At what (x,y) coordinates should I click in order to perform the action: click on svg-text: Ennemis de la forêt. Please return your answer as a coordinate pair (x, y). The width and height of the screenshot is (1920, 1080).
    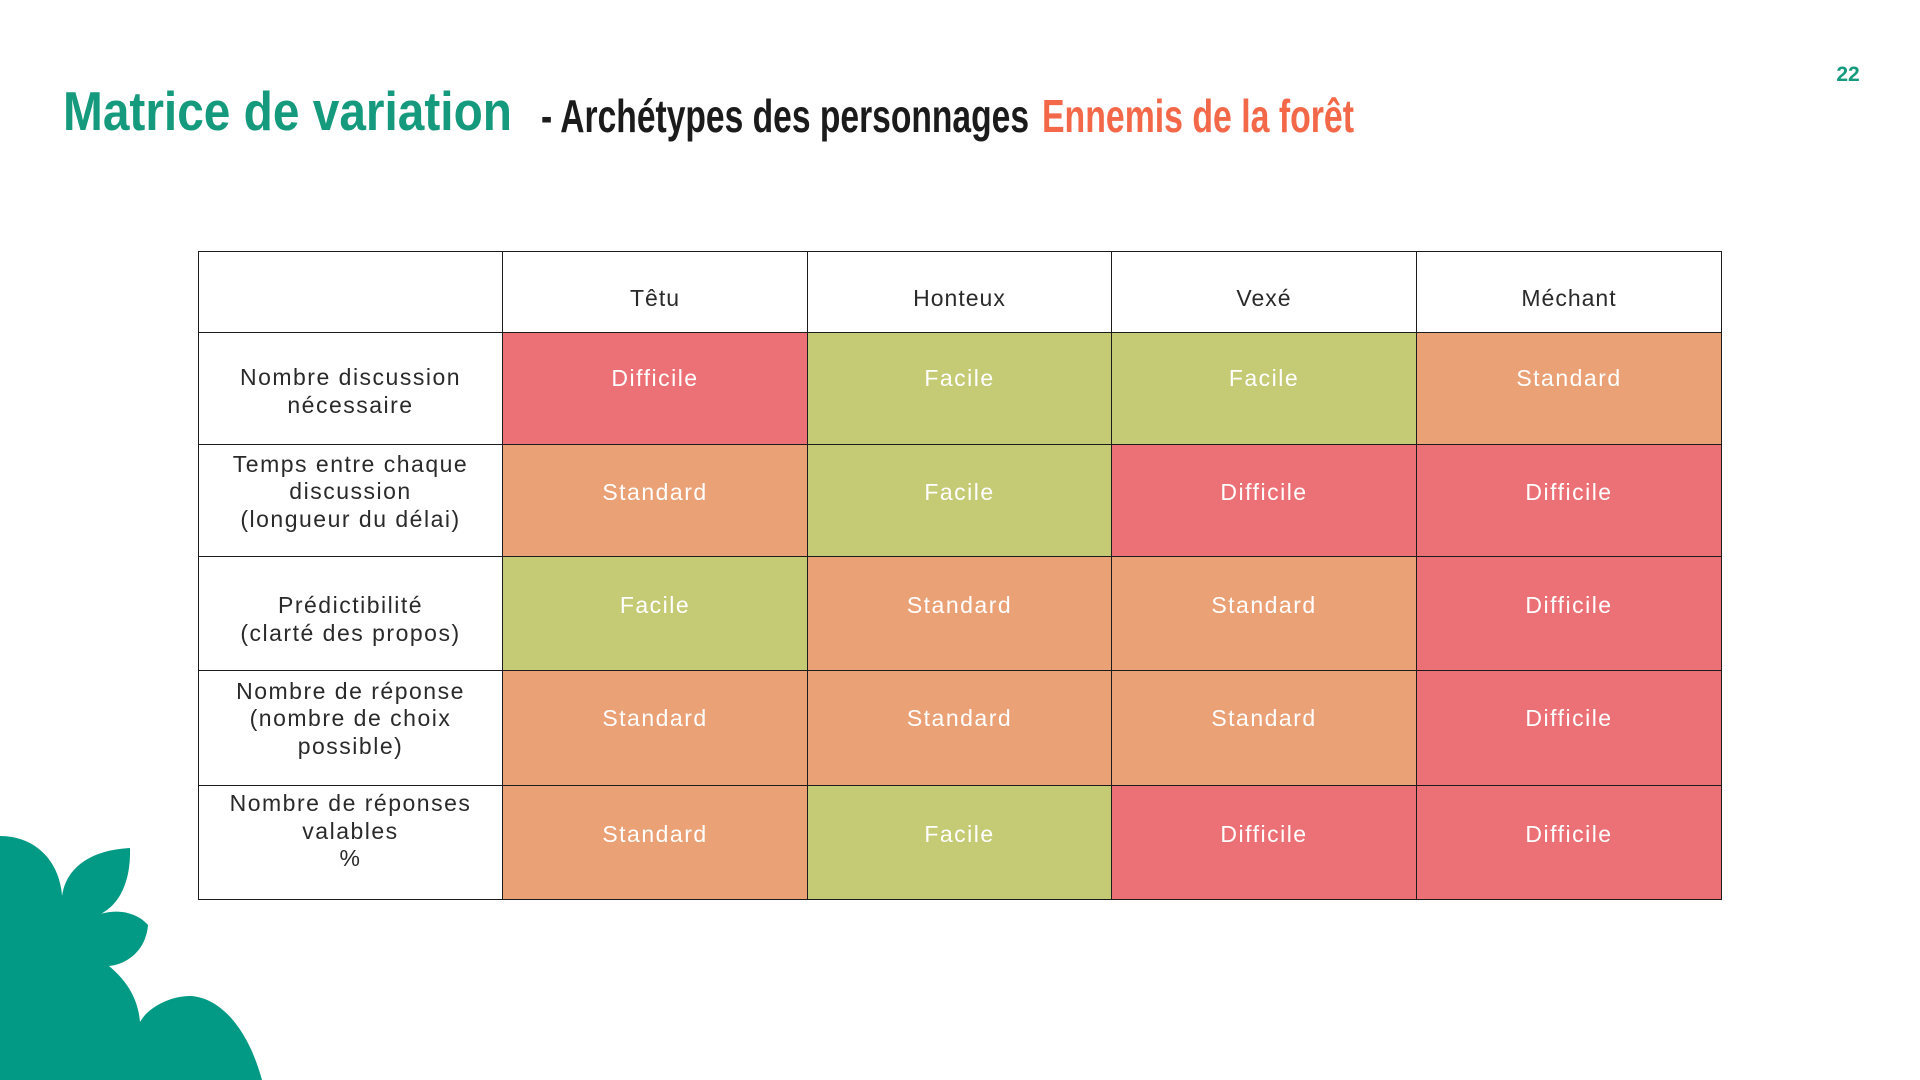
    Looking at the image, I should click on (1198, 116).